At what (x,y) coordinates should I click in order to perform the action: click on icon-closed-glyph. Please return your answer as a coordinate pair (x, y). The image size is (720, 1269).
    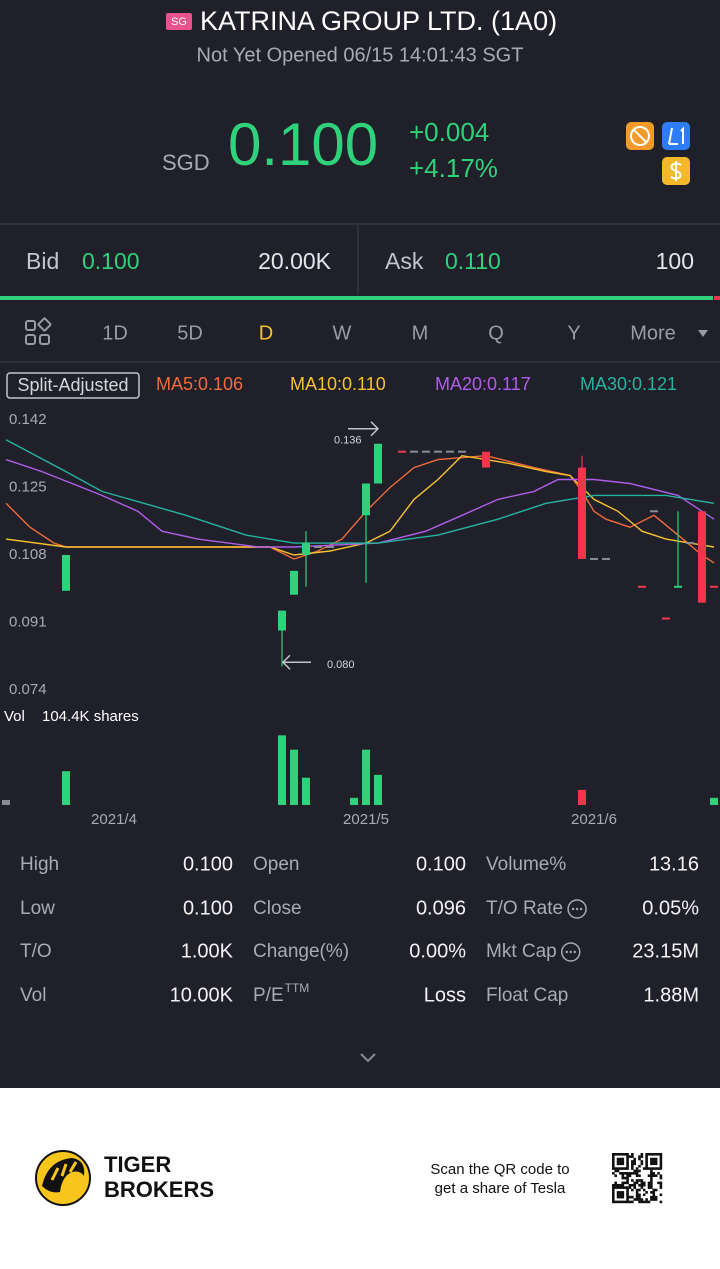
    Looking at the image, I should click on (640, 136).